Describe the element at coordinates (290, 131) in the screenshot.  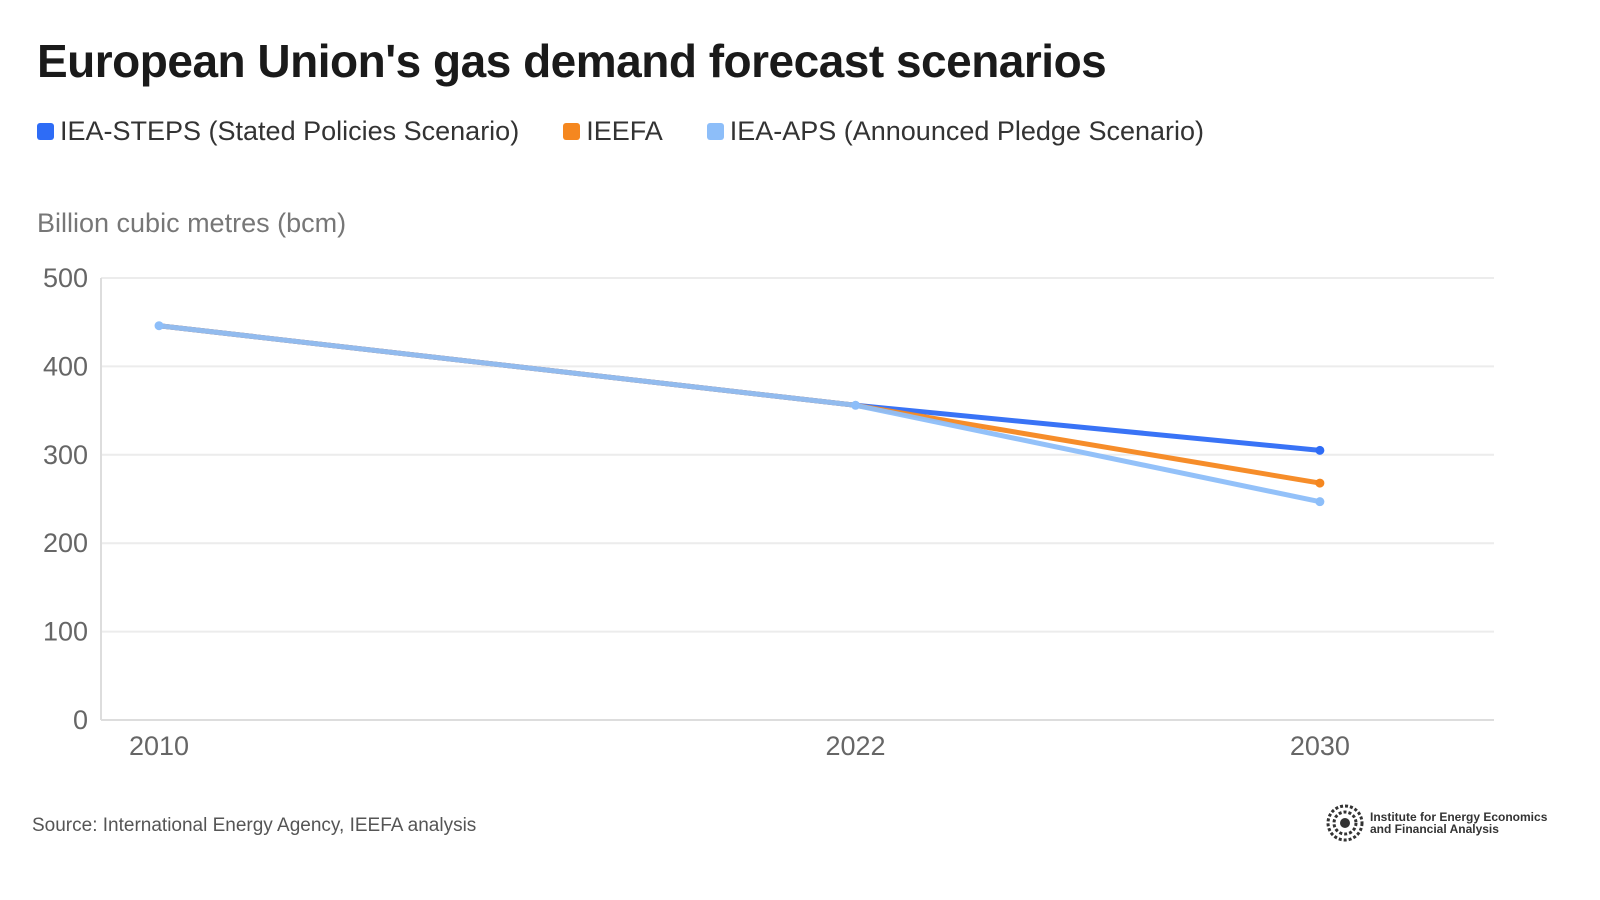
I see `legend-label: IEA-STEPS (Stated Policies Scenario)` at that location.